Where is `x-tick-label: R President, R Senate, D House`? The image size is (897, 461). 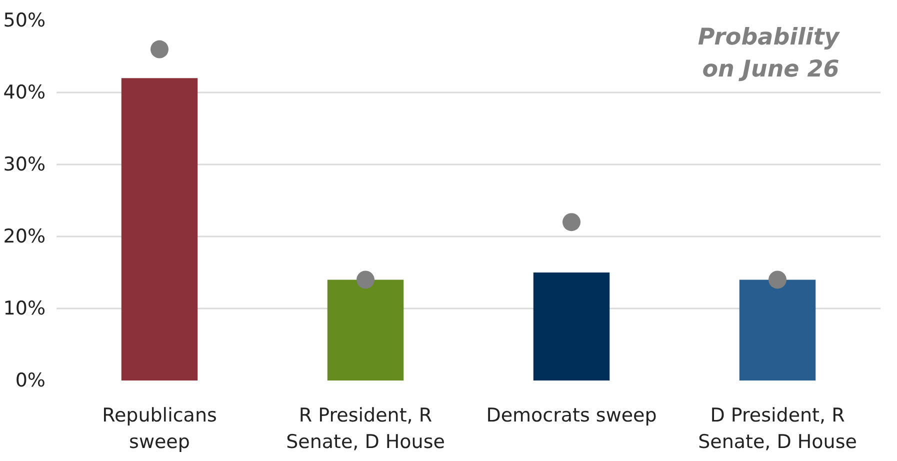 x-tick-label: R President, R Senate, D House is located at coordinates (365, 428).